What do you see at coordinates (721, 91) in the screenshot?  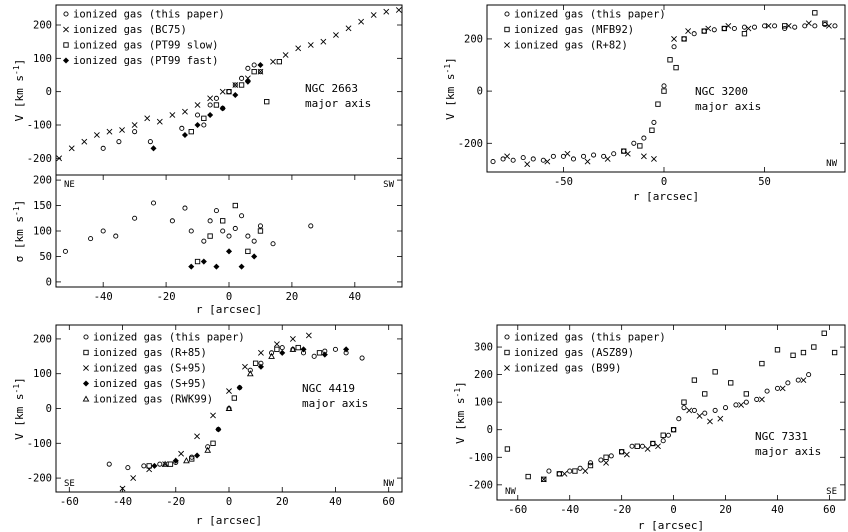 I see `galaxy-name: NGC 3200` at bounding box center [721, 91].